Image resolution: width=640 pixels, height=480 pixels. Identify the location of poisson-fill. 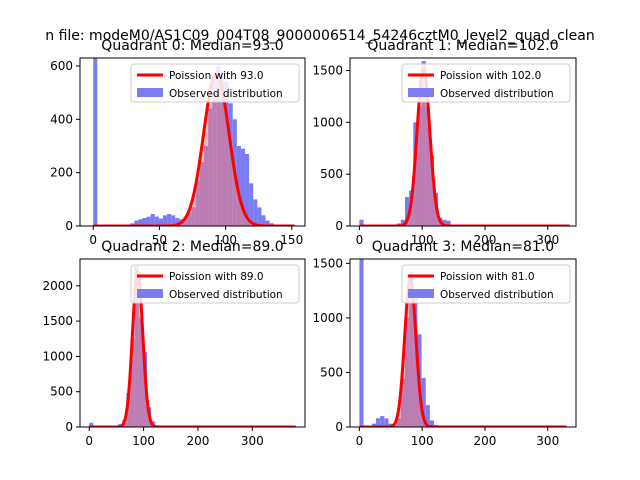
(463, 352).